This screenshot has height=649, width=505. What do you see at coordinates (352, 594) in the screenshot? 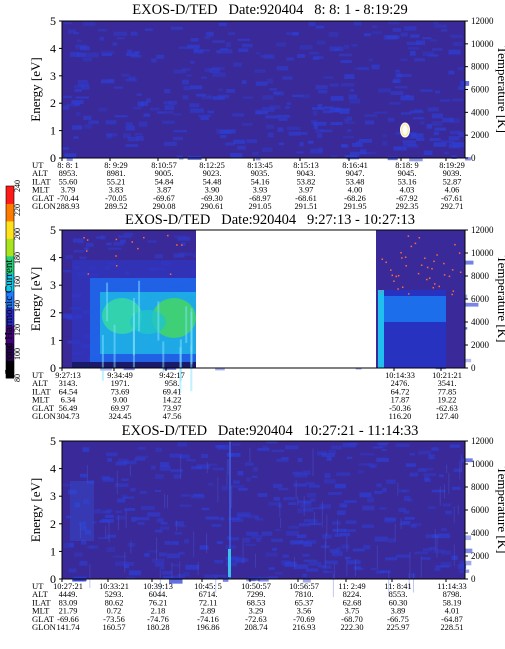
I see `ephemeris-value: 8224.` at bounding box center [352, 594].